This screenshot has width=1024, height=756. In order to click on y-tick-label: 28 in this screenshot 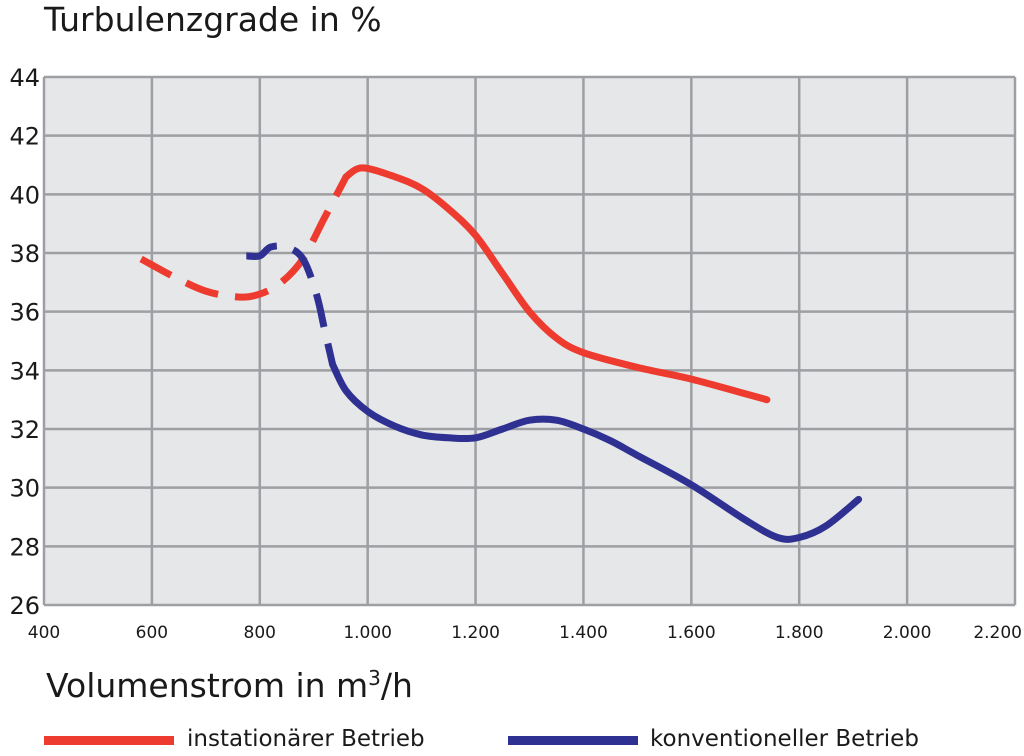, I will do `click(24, 547)`.